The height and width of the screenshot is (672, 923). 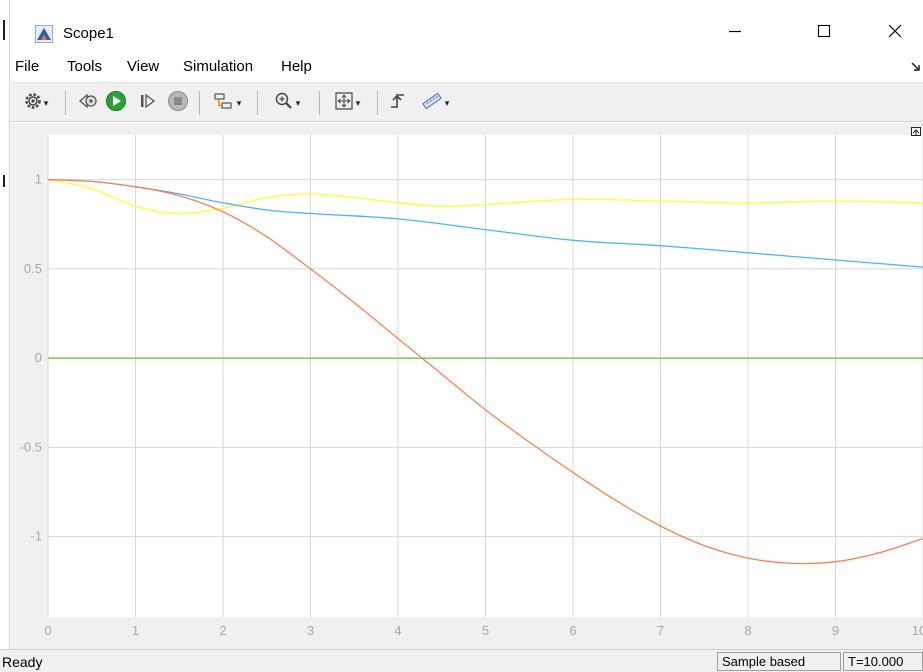 What do you see at coordinates (916, 132) in the screenshot?
I see `undock-axes-icon` at bounding box center [916, 132].